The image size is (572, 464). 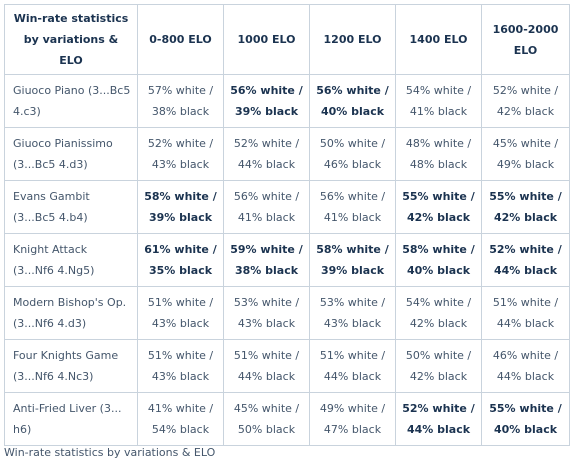 I want to click on win-rate-cell: 45% white / 49% black, so click(x=525, y=154).